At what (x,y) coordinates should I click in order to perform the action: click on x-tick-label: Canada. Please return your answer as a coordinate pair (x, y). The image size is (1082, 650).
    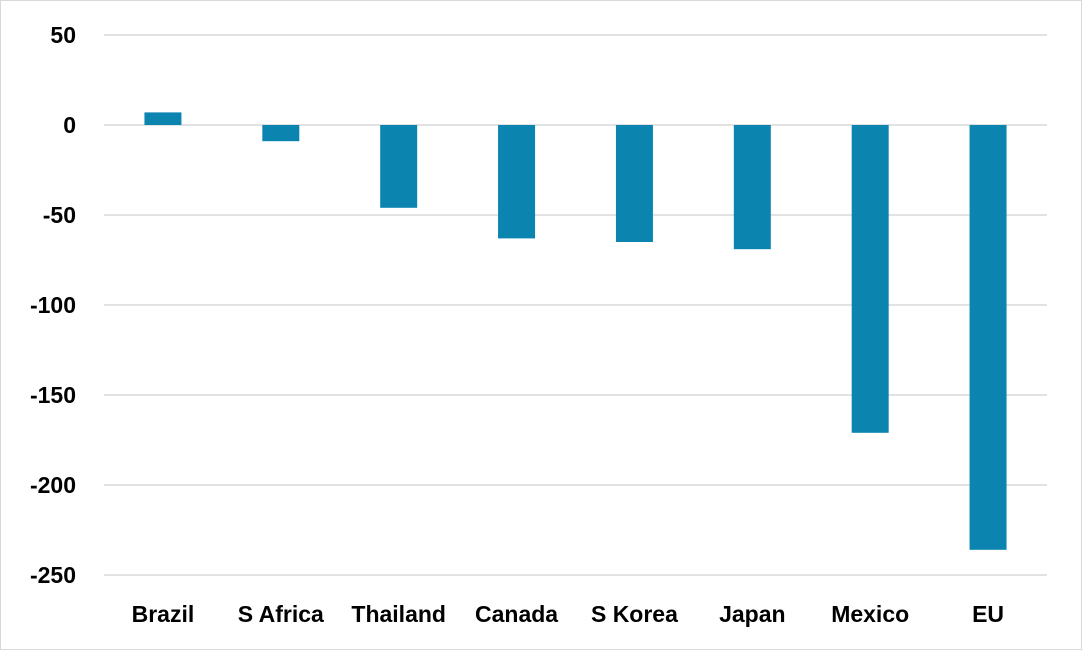
    Looking at the image, I should click on (516, 614).